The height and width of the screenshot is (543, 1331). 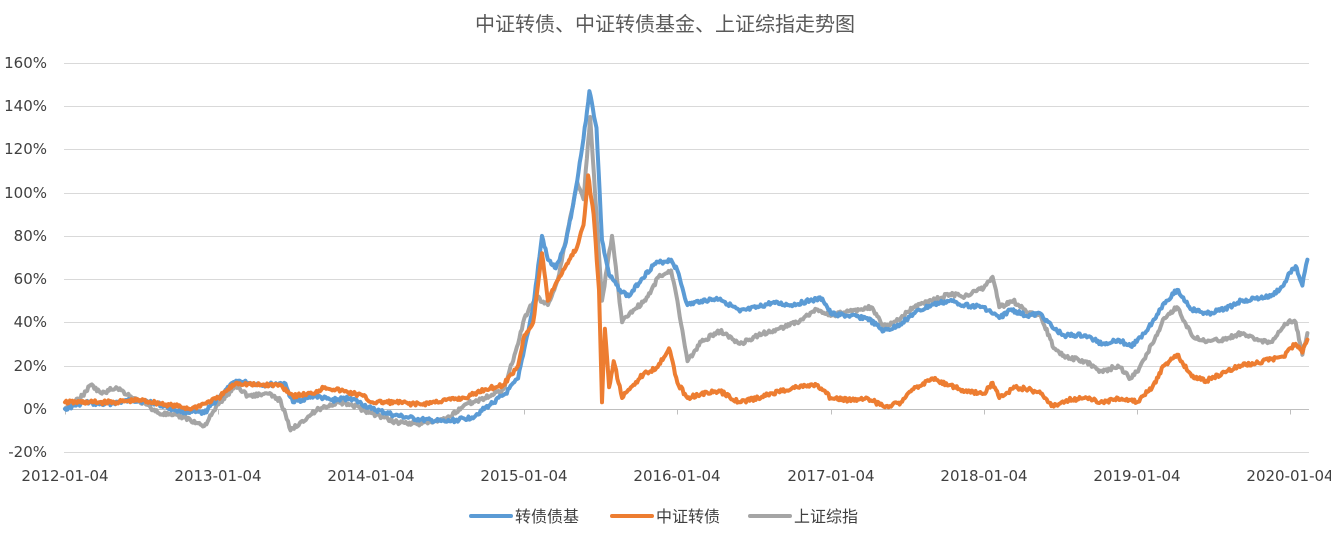 I want to click on x-tick-label: 2017-01-04, so click(x=830, y=476).